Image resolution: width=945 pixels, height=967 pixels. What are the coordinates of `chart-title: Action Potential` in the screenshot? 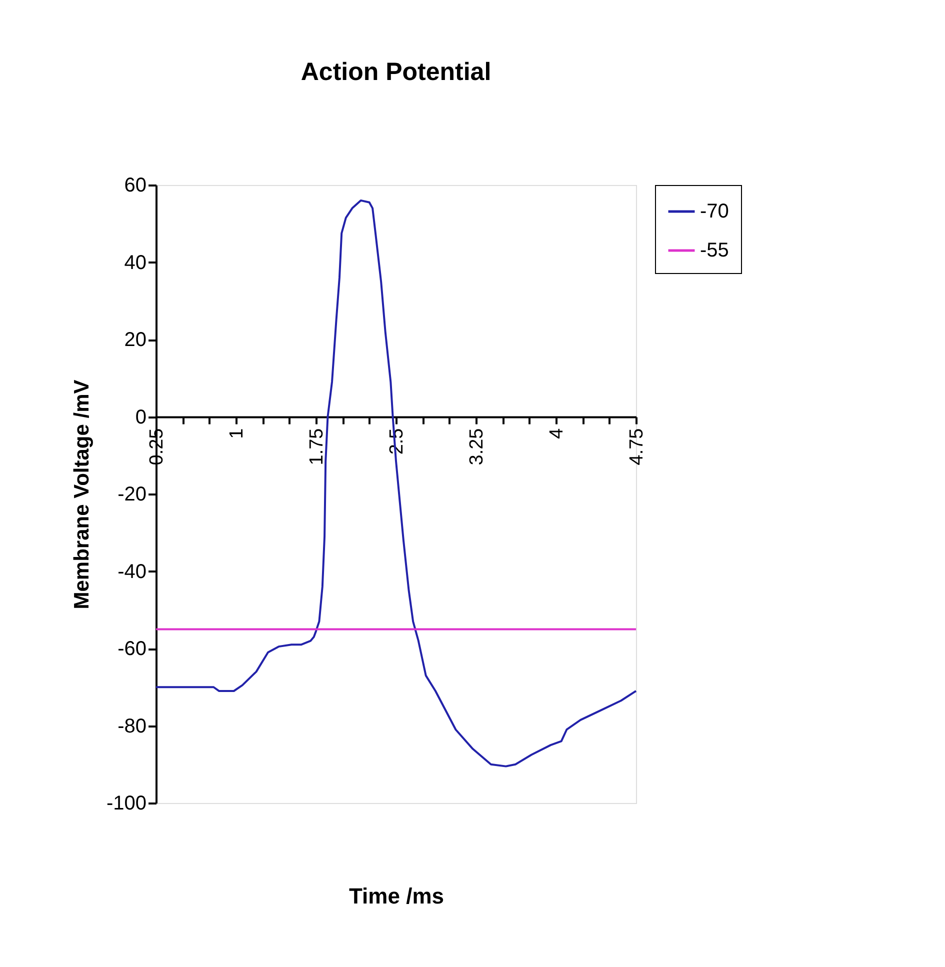 It's located at (396, 72).